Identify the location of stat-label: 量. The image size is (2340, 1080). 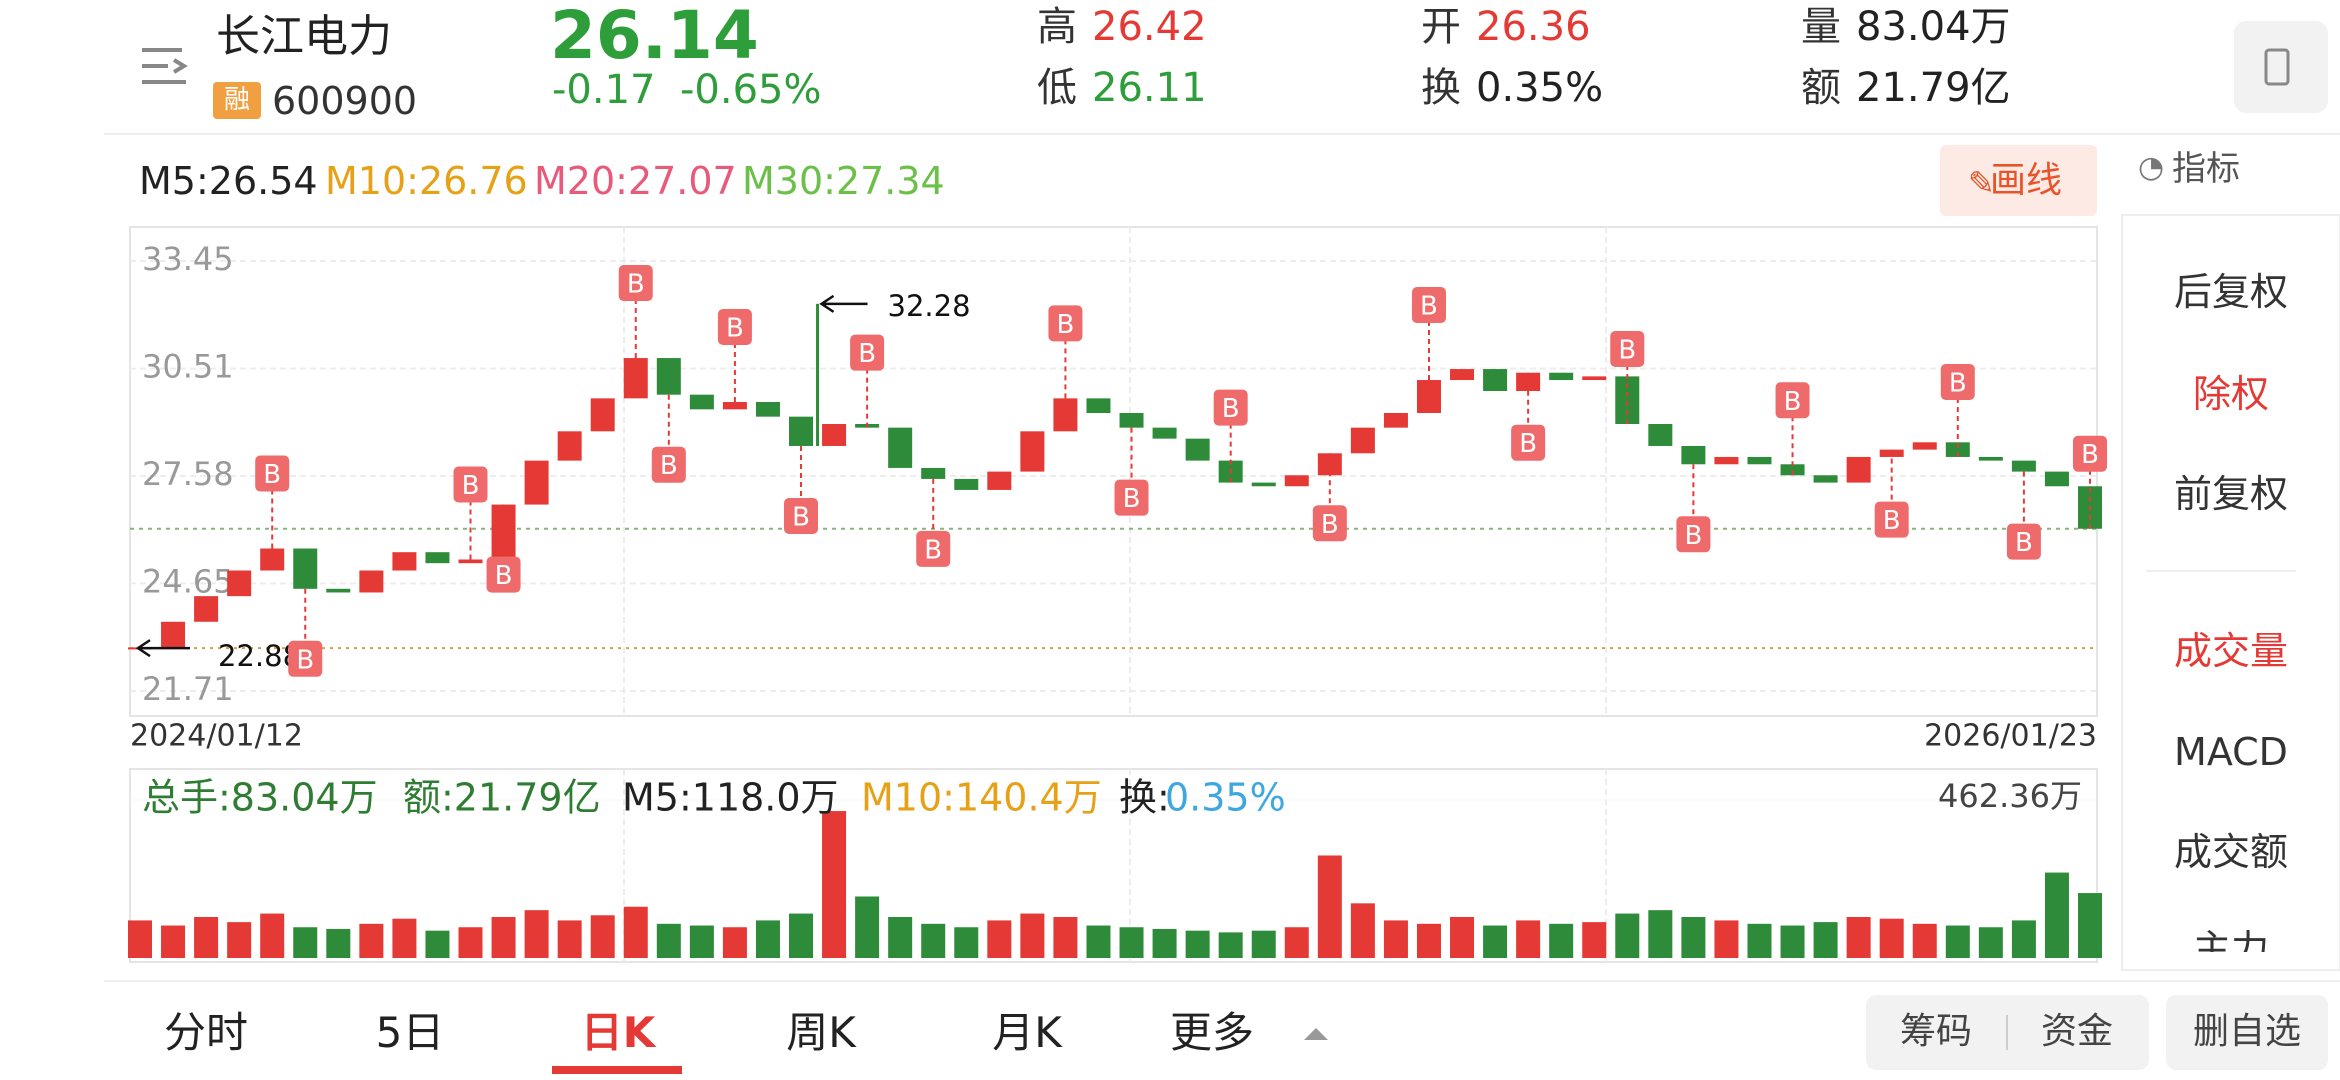
(1821, 27).